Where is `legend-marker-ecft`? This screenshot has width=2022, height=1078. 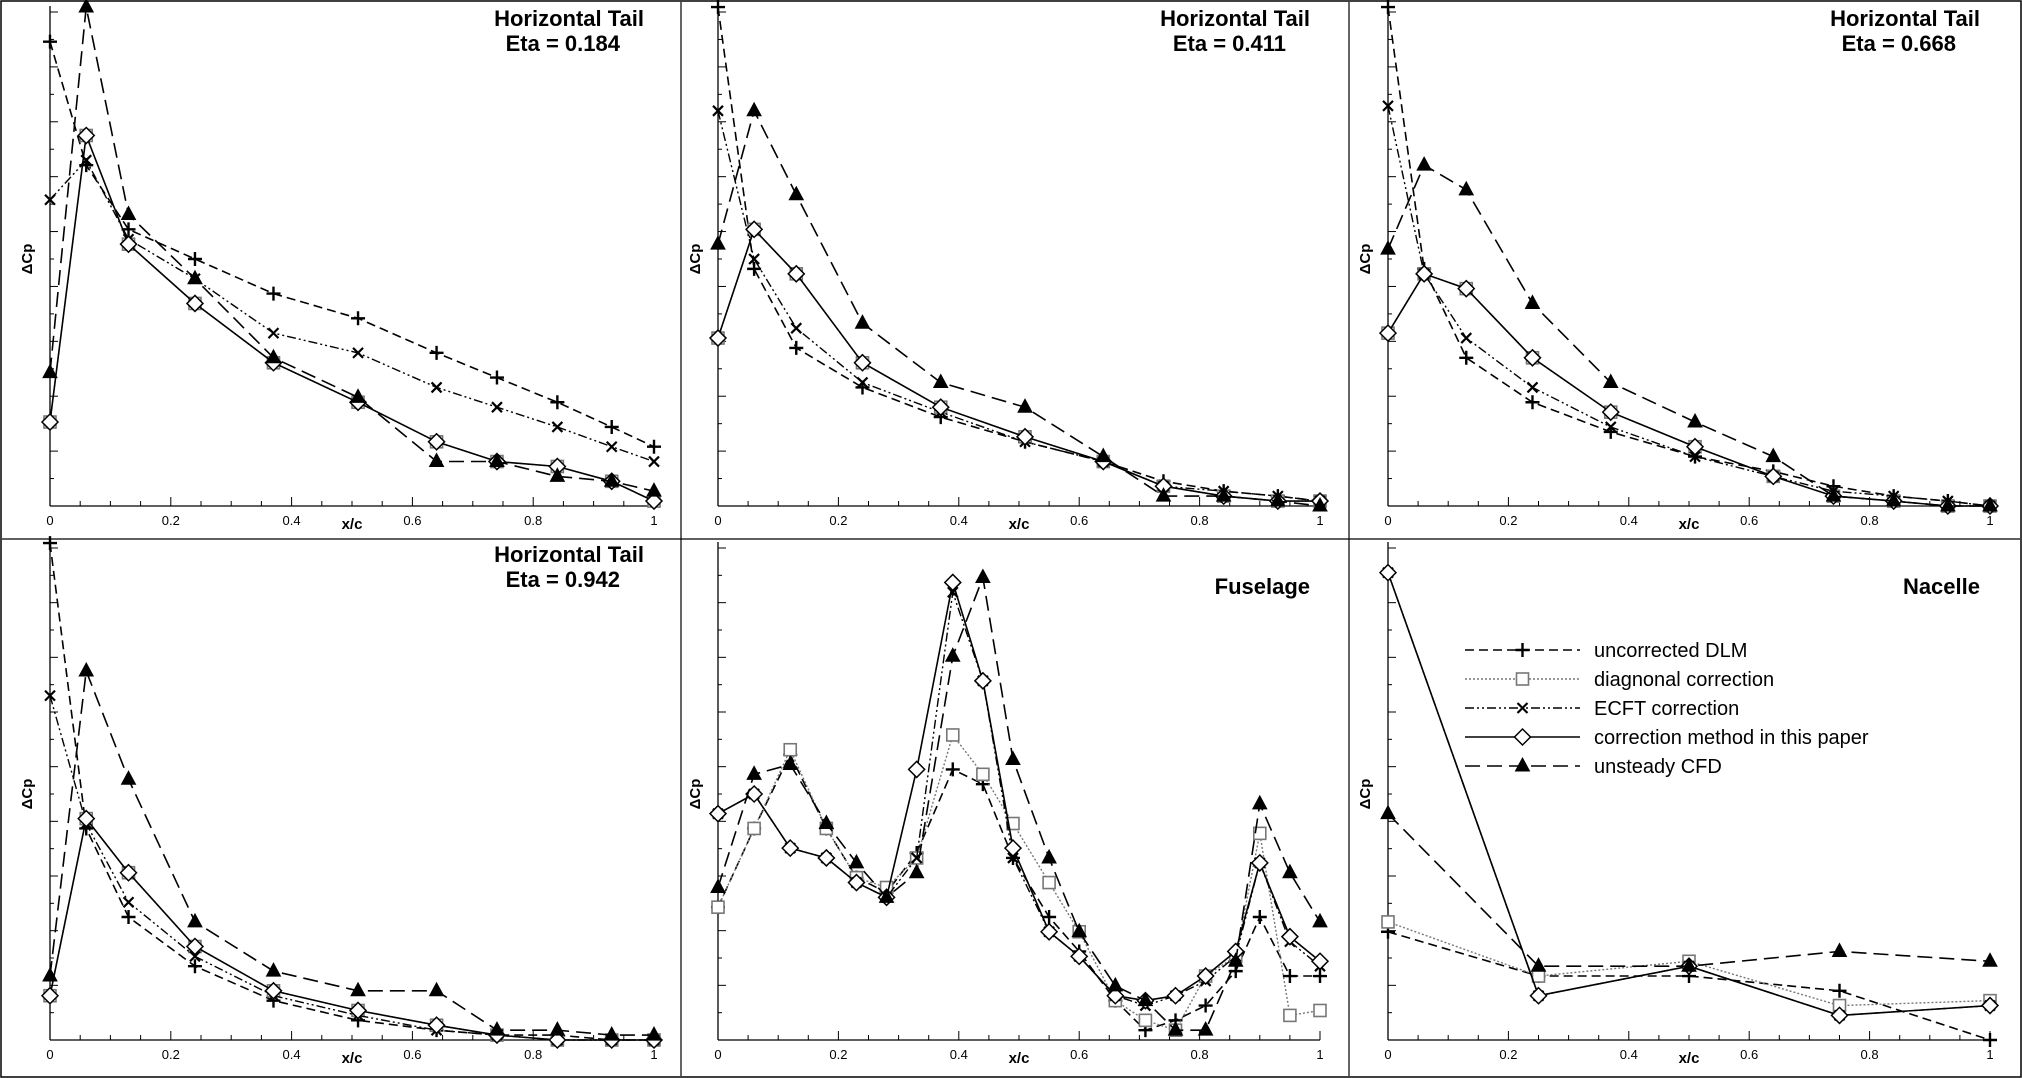 legend-marker-ecft is located at coordinates (1522, 708).